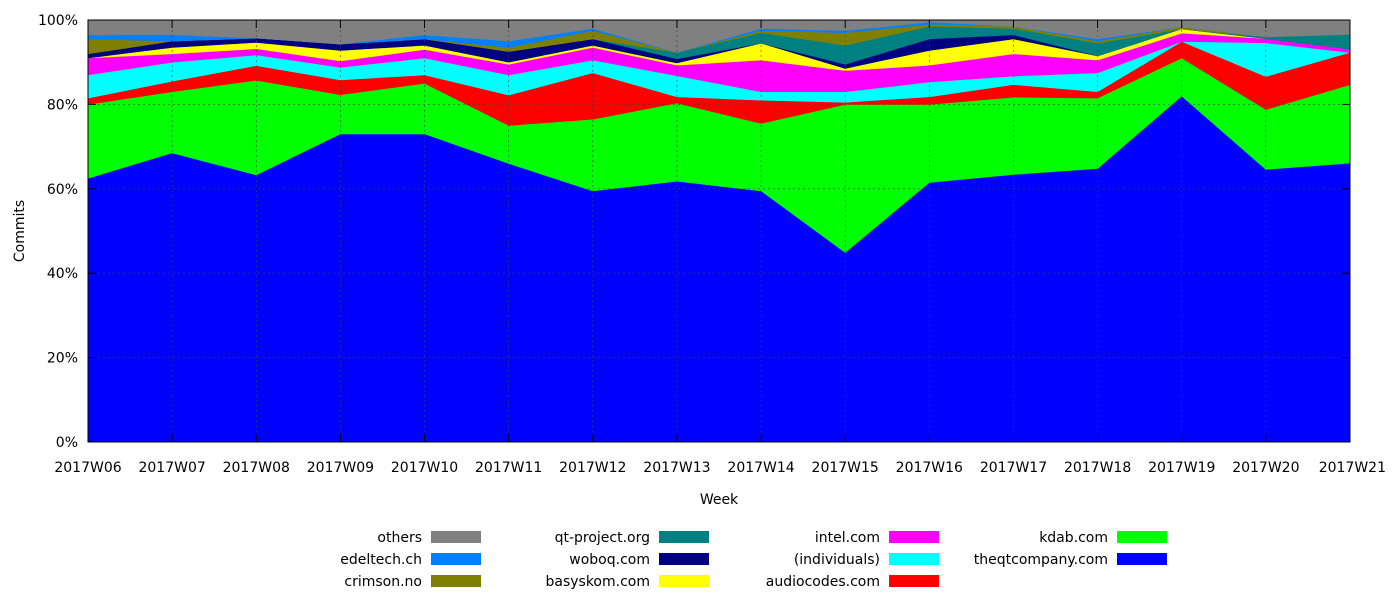 Image resolution: width=1400 pixels, height=600 pixels. Describe the element at coordinates (383, 582) in the screenshot. I see `legend-label-crimson-no: crimson.no` at that location.